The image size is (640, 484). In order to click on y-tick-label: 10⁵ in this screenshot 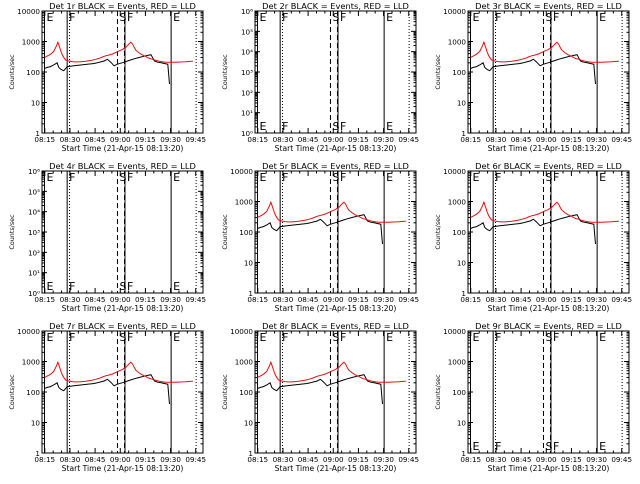, I will do `click(247, 31)`.